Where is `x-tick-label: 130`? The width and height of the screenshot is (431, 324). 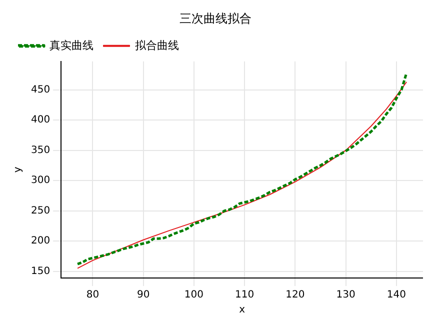
x-tick-label: 130 is located at coordinates (346, 295).